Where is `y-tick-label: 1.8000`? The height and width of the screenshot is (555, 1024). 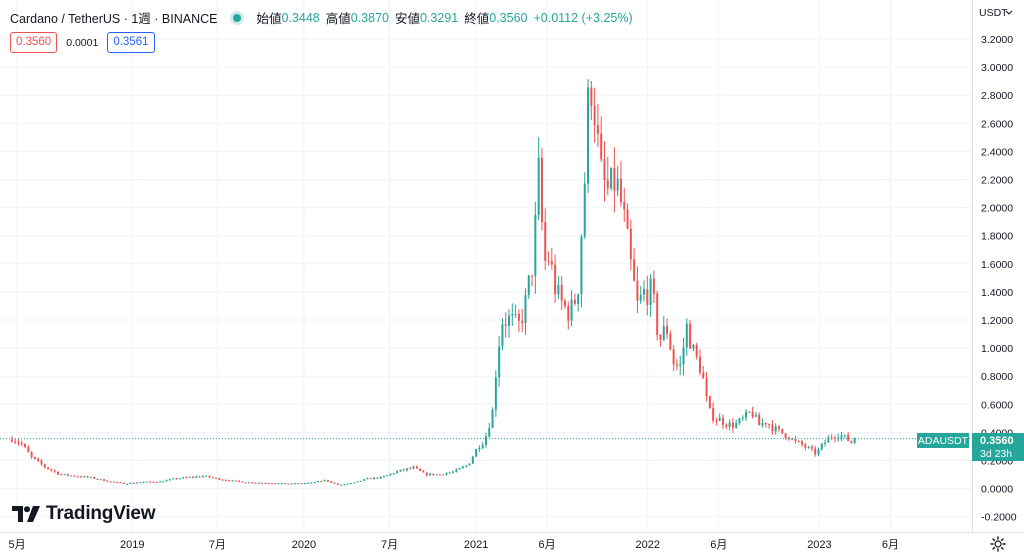 y-tick-label: 1.8000 is located at coordinates (997, 237).